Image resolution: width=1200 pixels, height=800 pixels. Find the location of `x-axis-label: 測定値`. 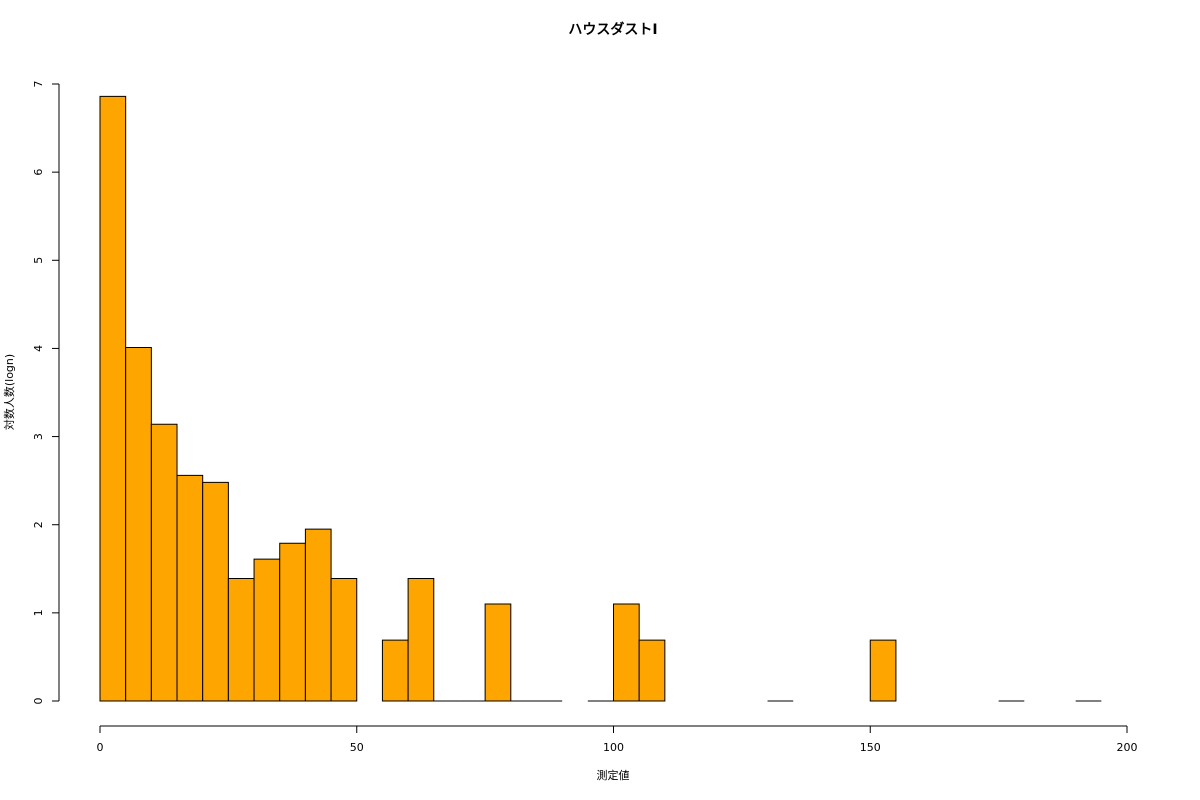

x-axis-label: 測定値 is located at coordinates (613, 775).